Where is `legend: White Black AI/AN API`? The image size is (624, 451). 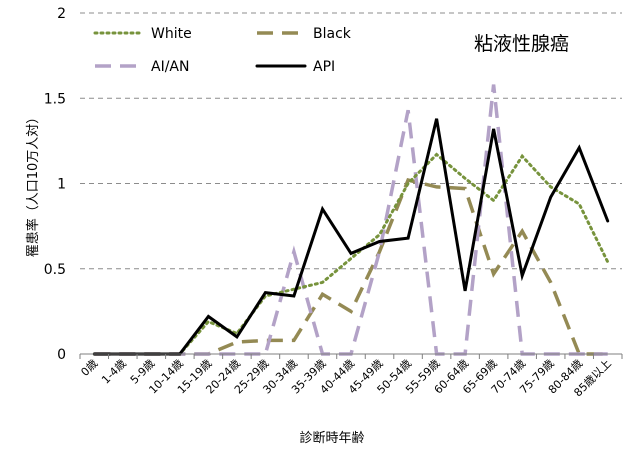 legend: White Black AI/AN API is located at coordinates (222, 50).